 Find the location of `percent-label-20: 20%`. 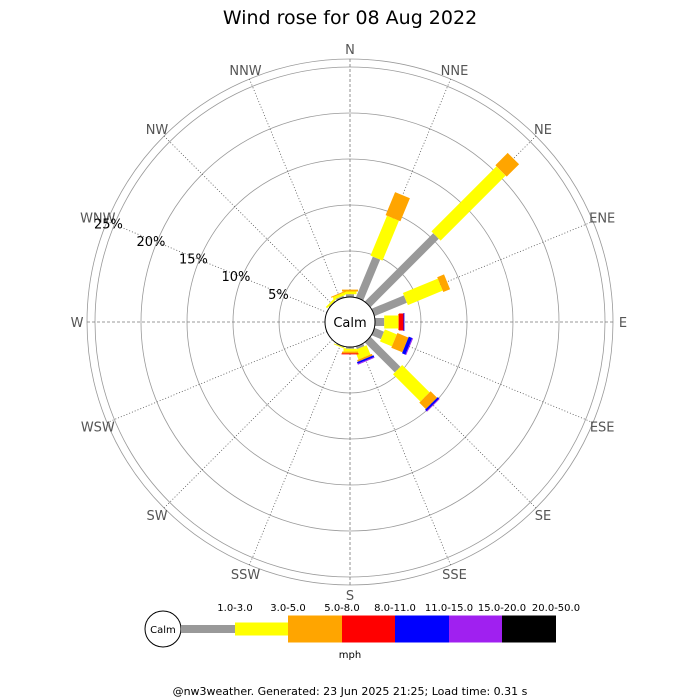

percent-label-20: 20% is located at coordinates (150, 242).